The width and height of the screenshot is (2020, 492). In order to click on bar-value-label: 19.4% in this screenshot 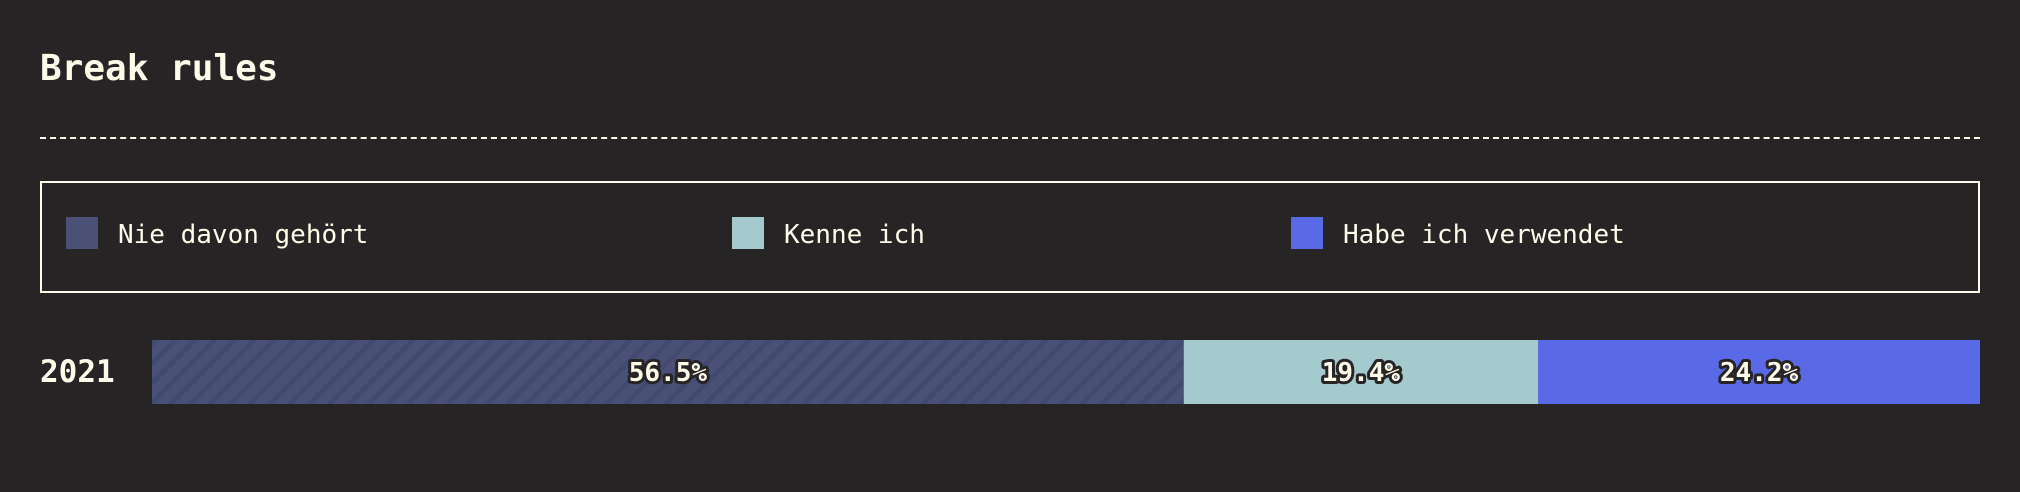, I will do `click(1361, 373)`.